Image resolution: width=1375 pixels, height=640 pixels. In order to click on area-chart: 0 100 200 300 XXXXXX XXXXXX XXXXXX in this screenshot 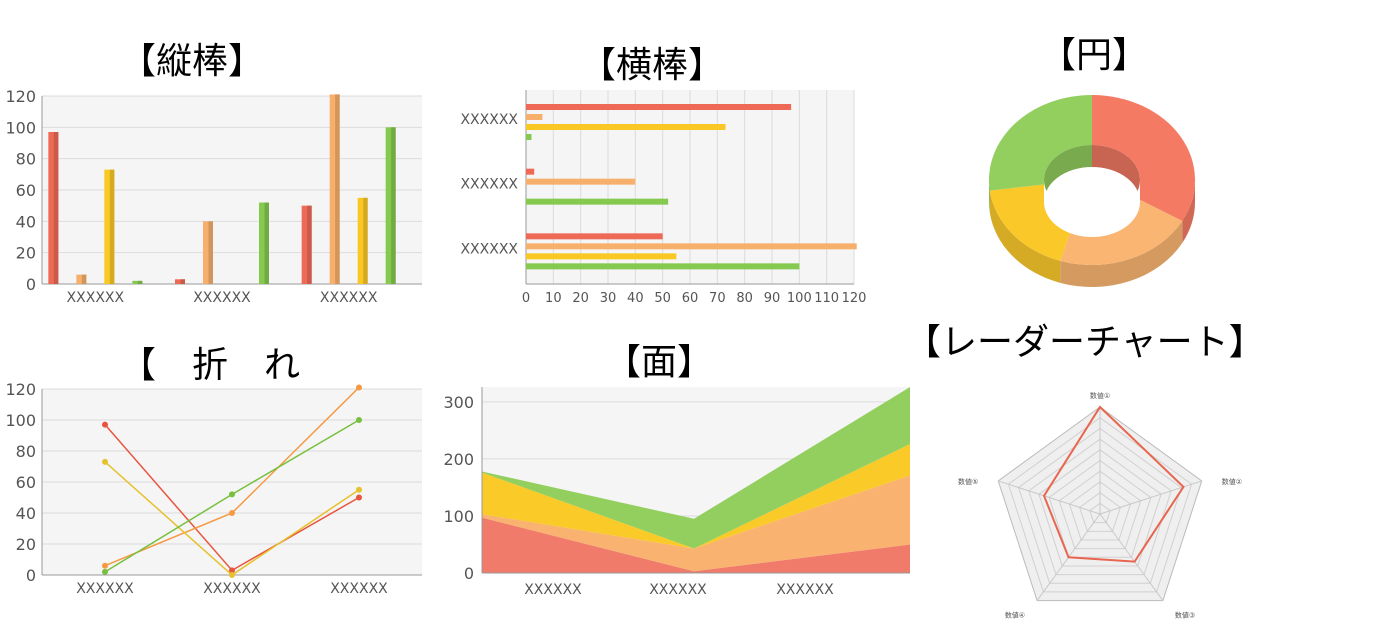, I will do `click(676, 492)`.